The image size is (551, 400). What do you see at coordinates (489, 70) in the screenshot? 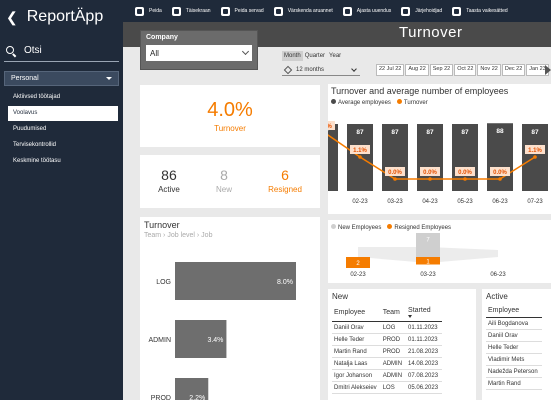
I see `timeline-month: Nov 22` at bounding box center [489, 70].